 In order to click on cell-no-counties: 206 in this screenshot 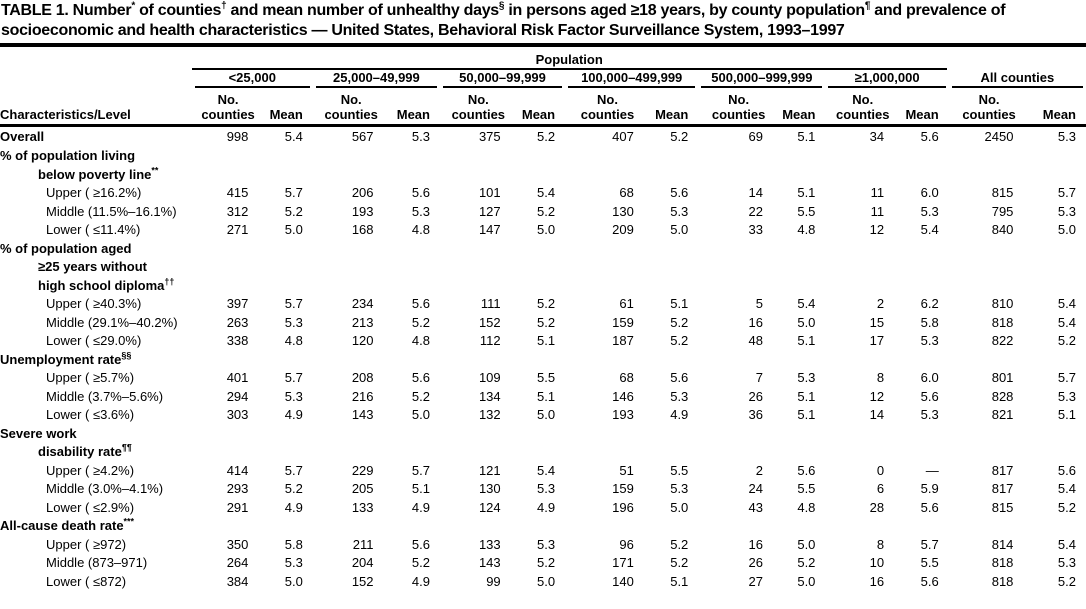, I will do `click(362, 193)`.